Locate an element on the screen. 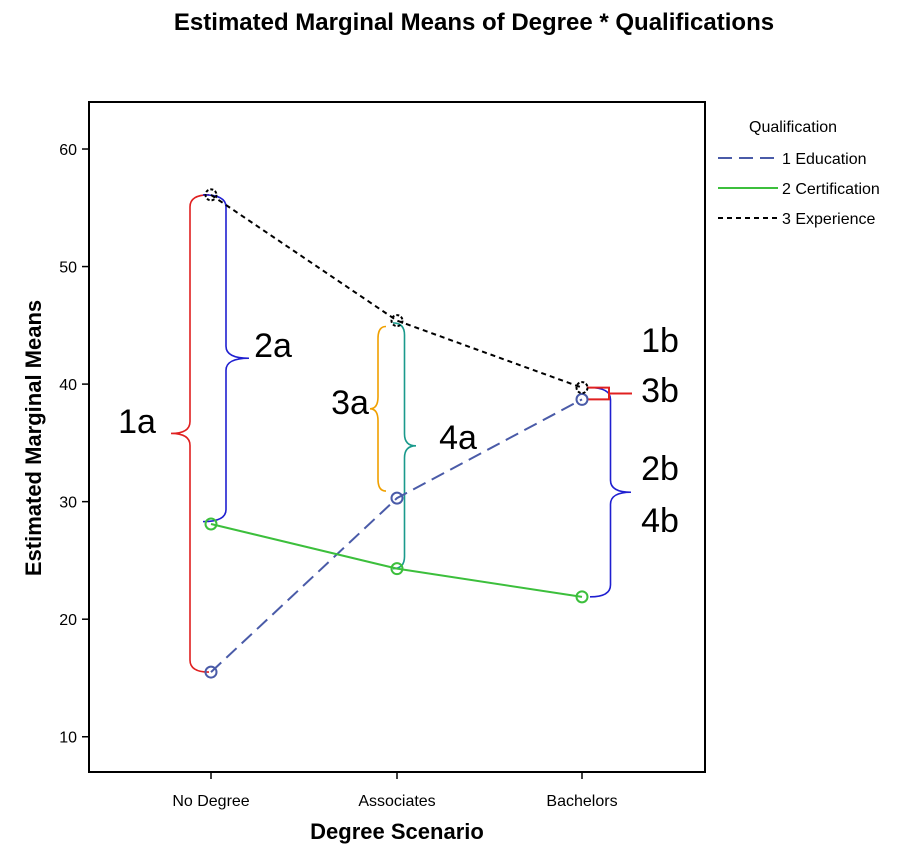  annotation-label-4b: 4b is located at coordinates (660, 521).